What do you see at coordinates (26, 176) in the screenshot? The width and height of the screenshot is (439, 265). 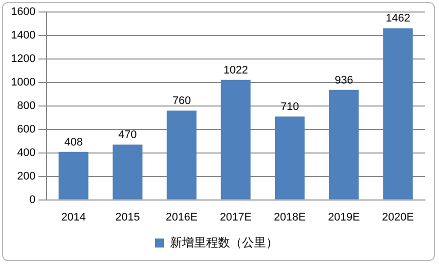 I see `y-tick-label: 200` at bounding box center [26, 176].